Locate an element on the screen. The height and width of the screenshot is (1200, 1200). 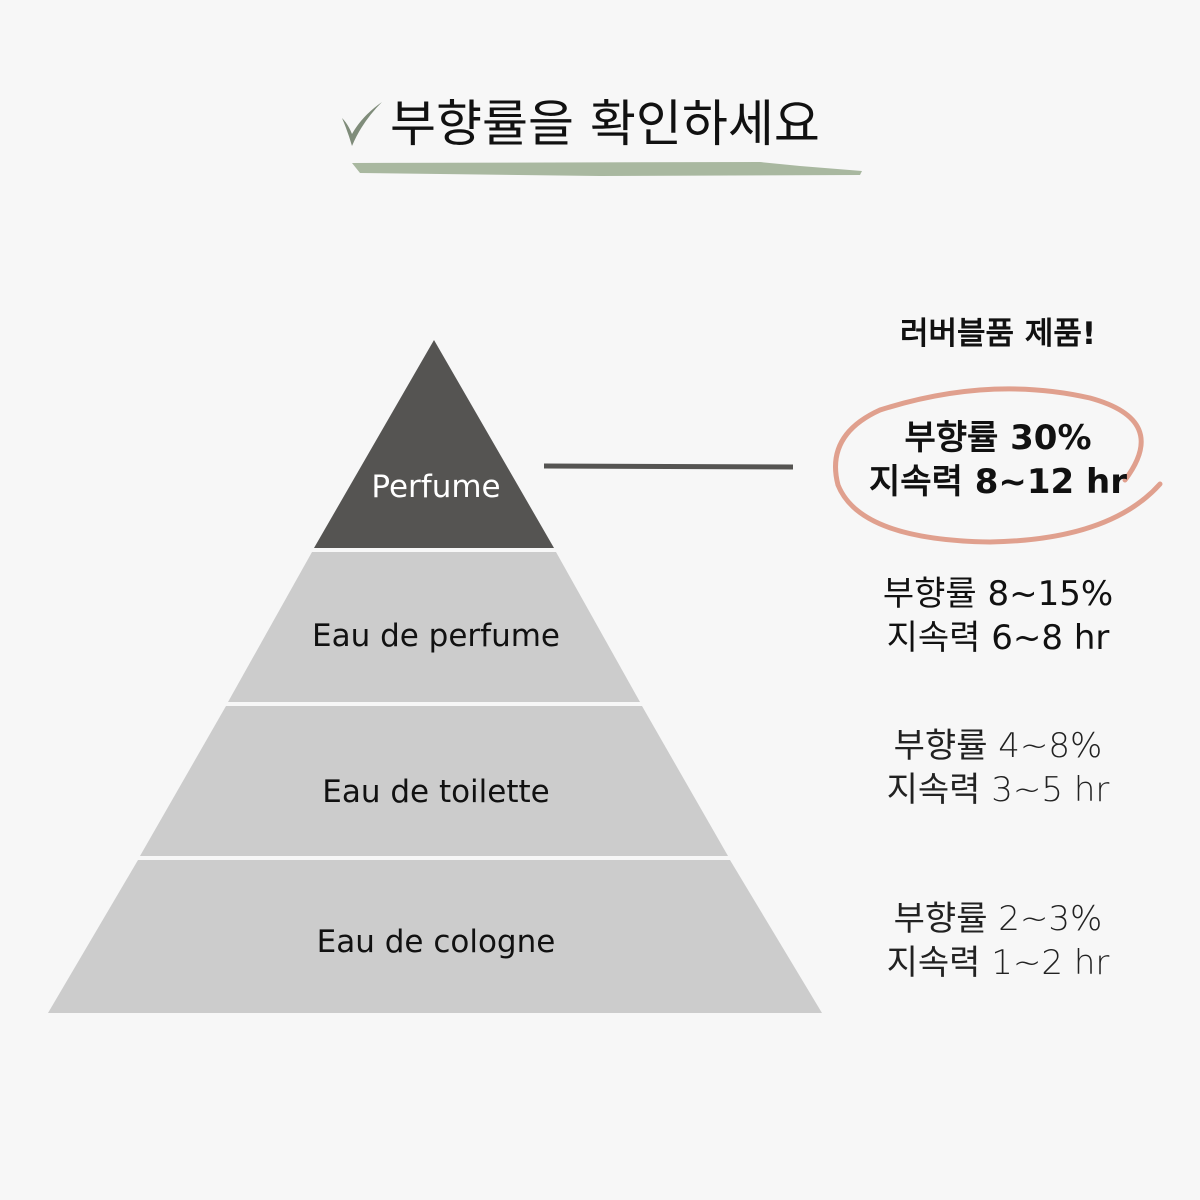
tier-label-perfume: Perfume is located at coordinates (436, 487).